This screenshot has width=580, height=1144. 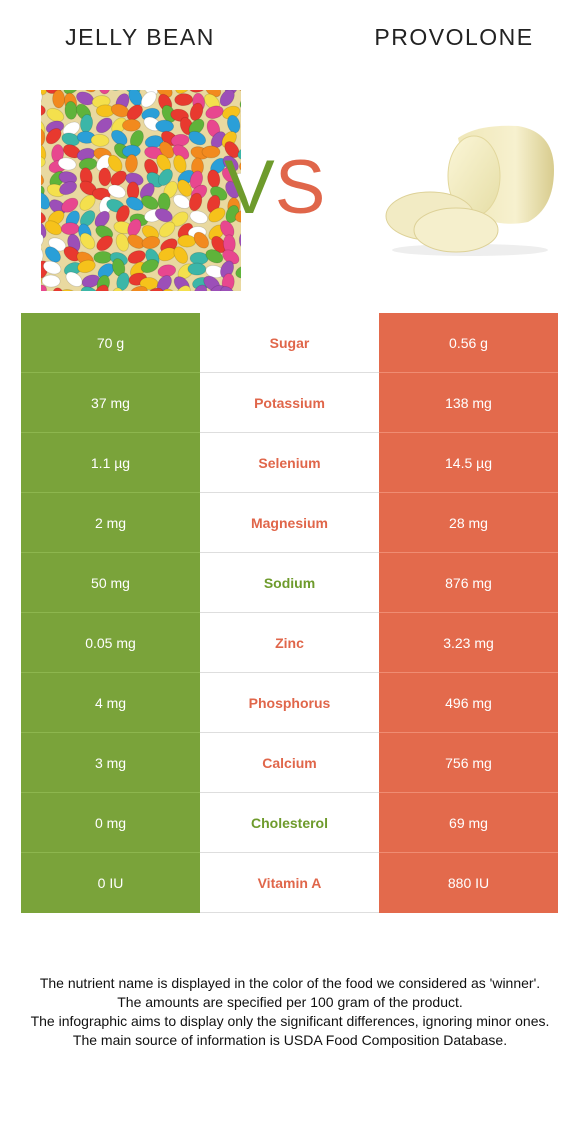 What do you see at coordinates (289, 583) in the screenshot?
I see `nutrient-name: Sodium` at bounding box center [289, 583].